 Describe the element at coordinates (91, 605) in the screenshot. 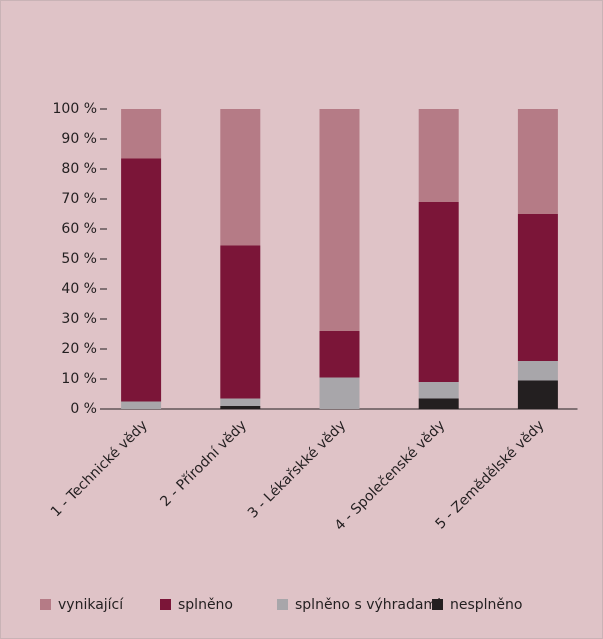

I see `legend-label: vynikající` at that location.